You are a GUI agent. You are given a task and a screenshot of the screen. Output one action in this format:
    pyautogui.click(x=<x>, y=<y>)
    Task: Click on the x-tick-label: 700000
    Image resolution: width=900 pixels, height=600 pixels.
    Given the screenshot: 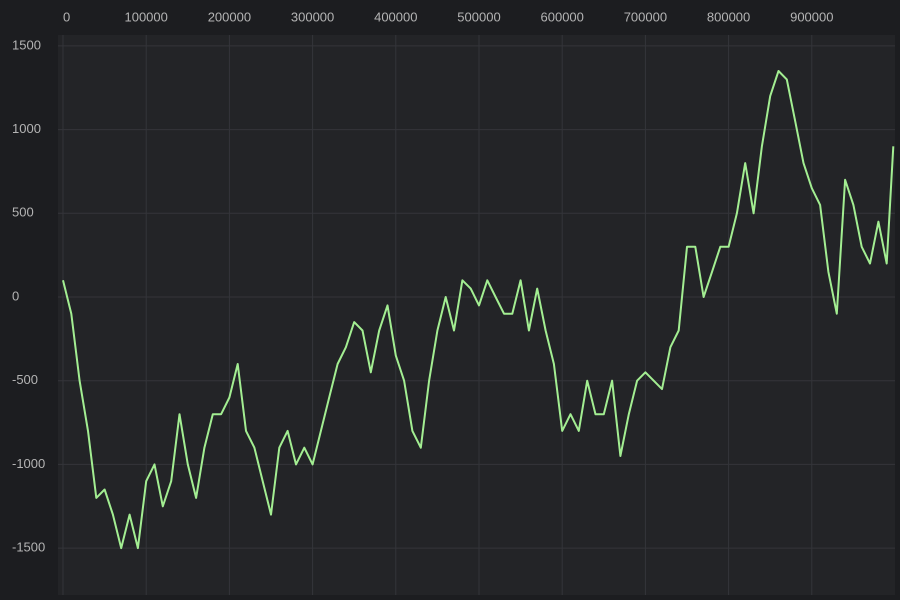 What is the action you would take?
    pyautogui.click(x=645, y=16)
    